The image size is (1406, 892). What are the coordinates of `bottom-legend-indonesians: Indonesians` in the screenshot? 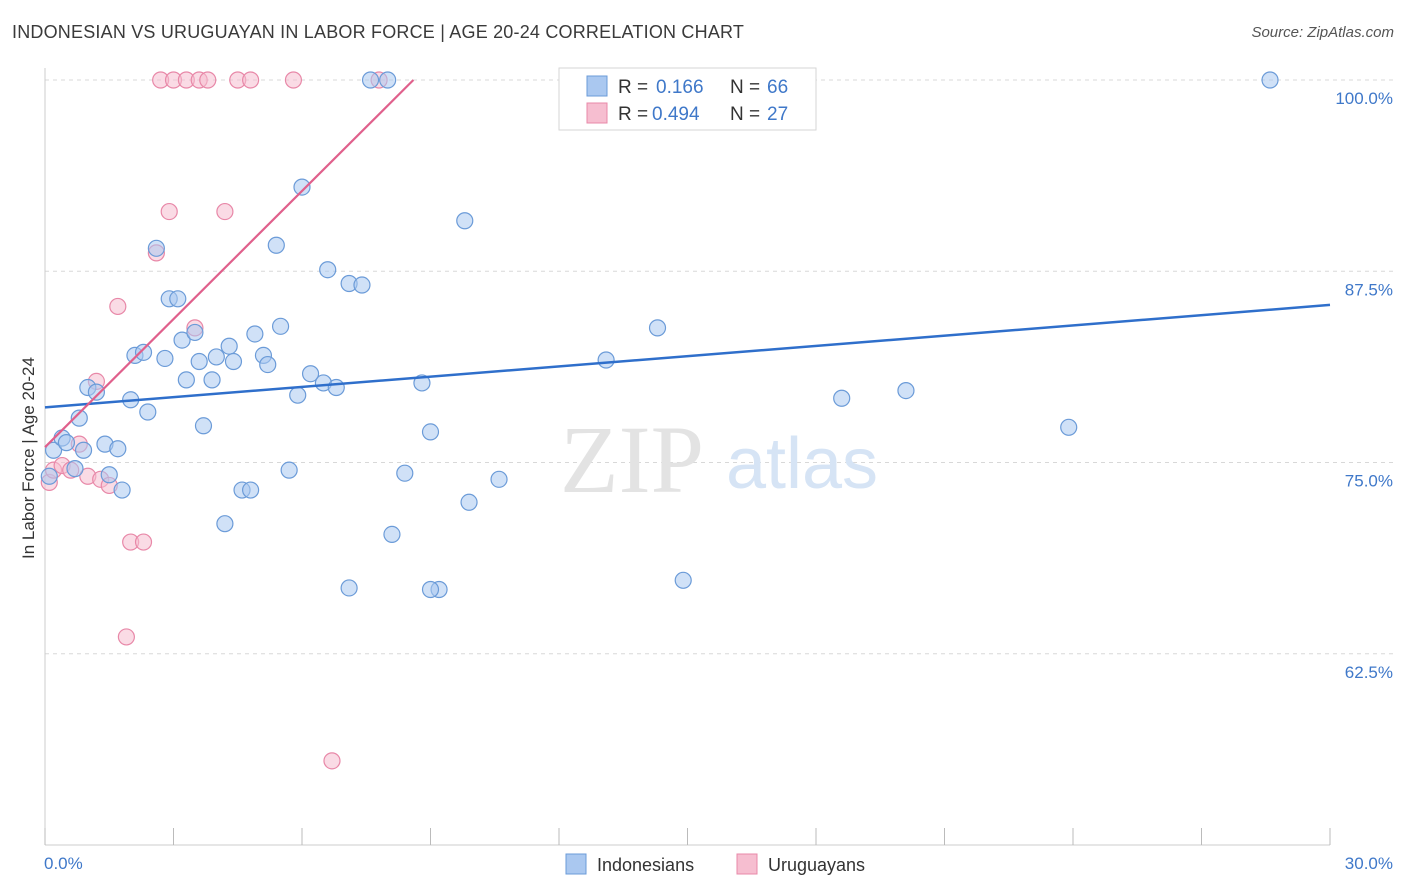 It's located at (645, 865).